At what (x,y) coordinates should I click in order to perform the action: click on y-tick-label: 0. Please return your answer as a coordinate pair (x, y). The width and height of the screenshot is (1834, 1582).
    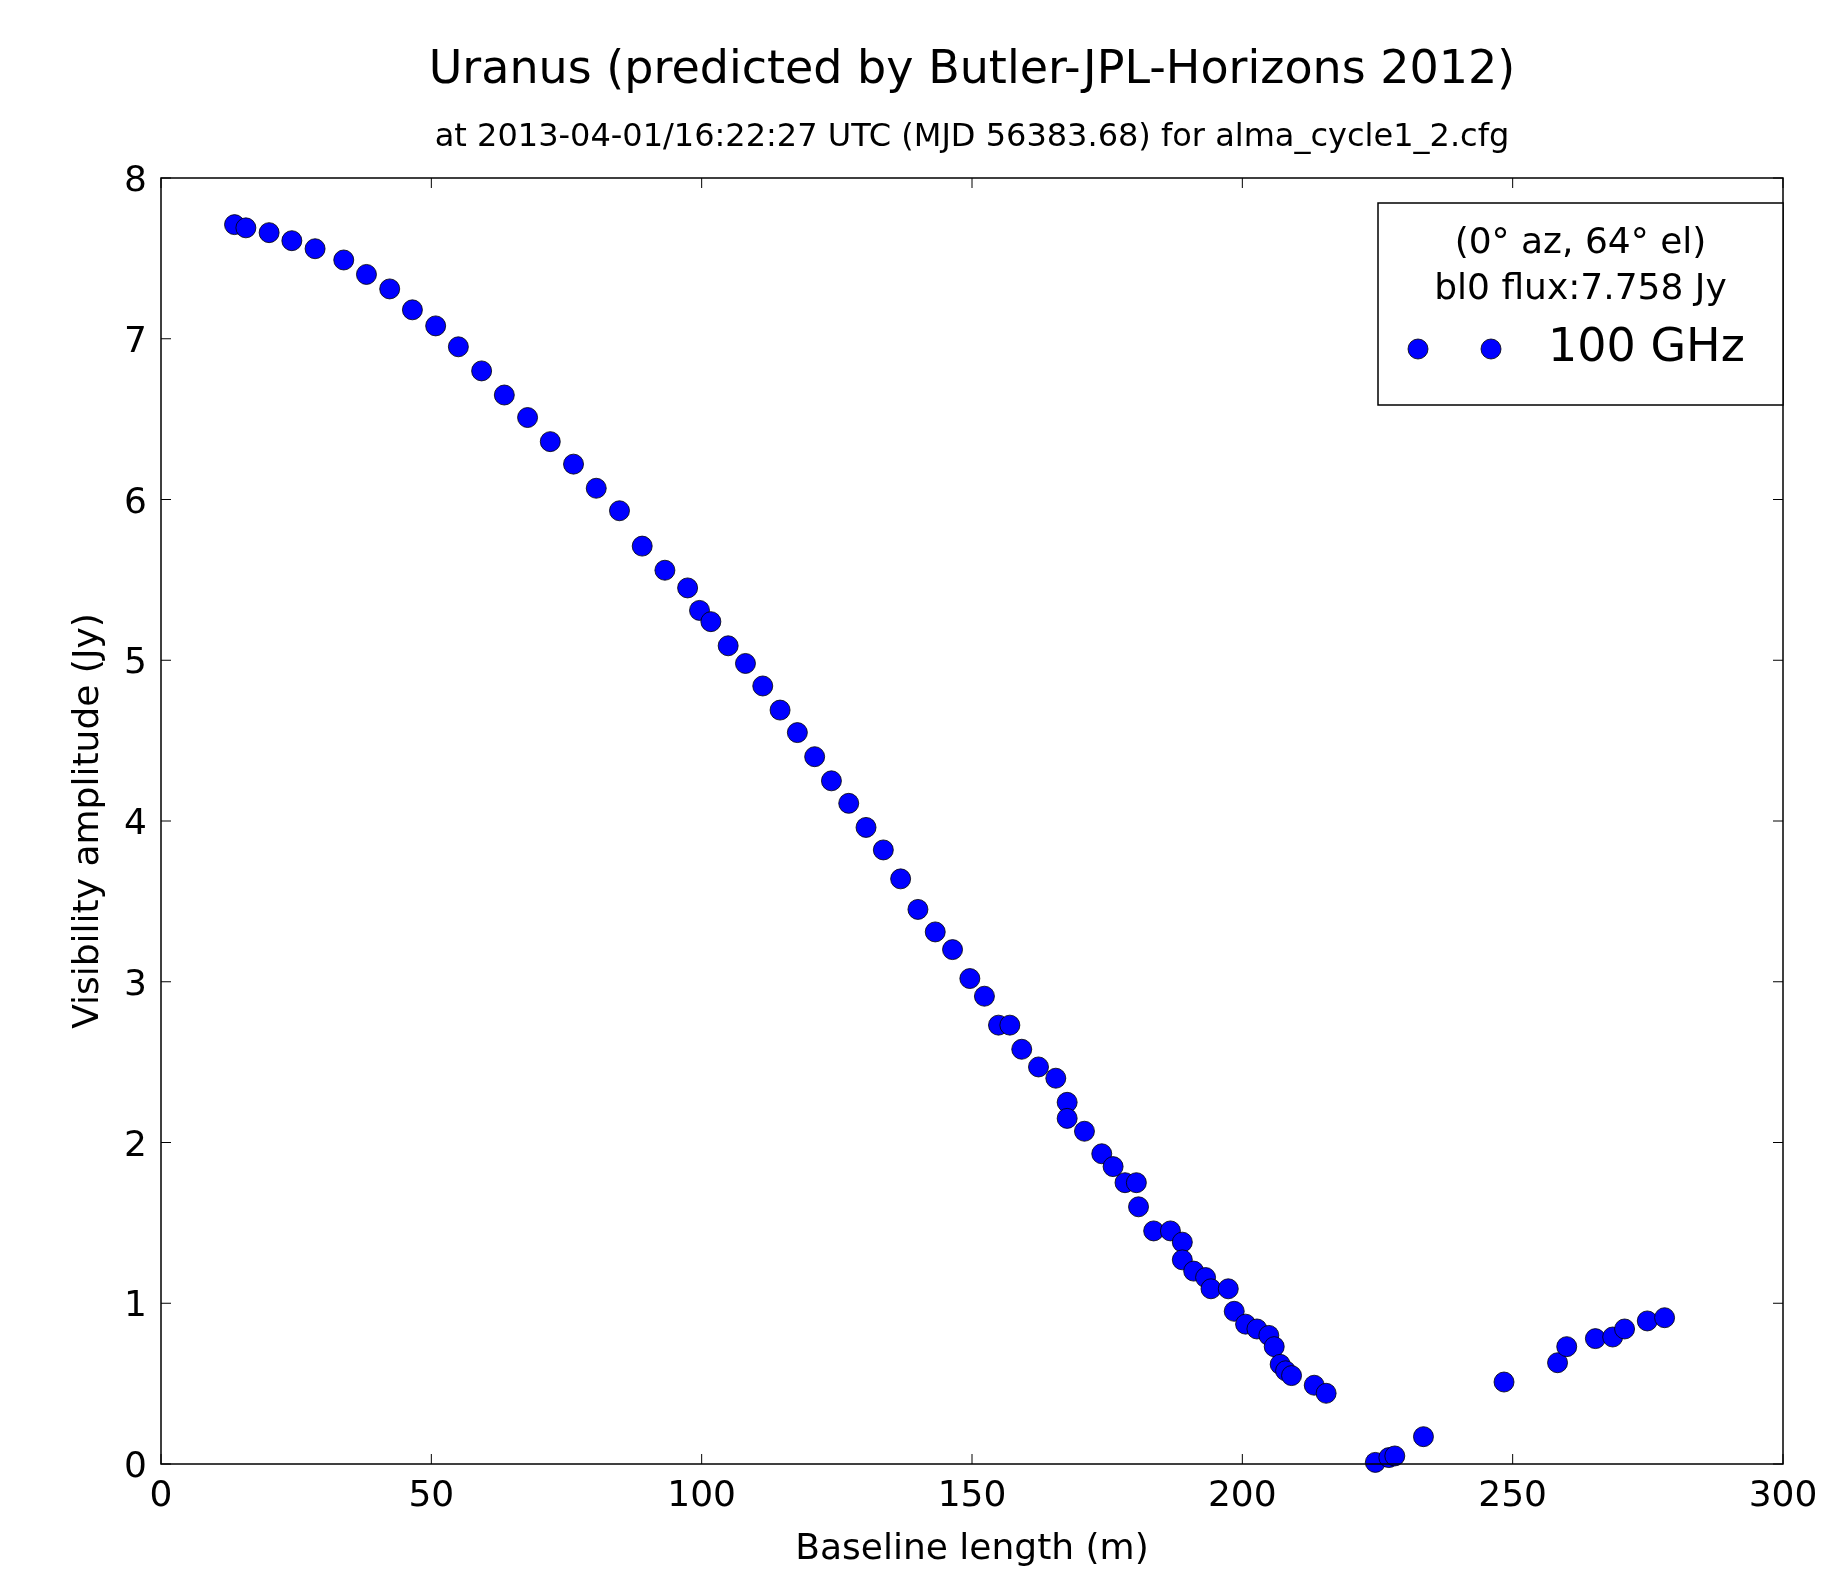
    Looking at the image, I should click on (135, 1464).